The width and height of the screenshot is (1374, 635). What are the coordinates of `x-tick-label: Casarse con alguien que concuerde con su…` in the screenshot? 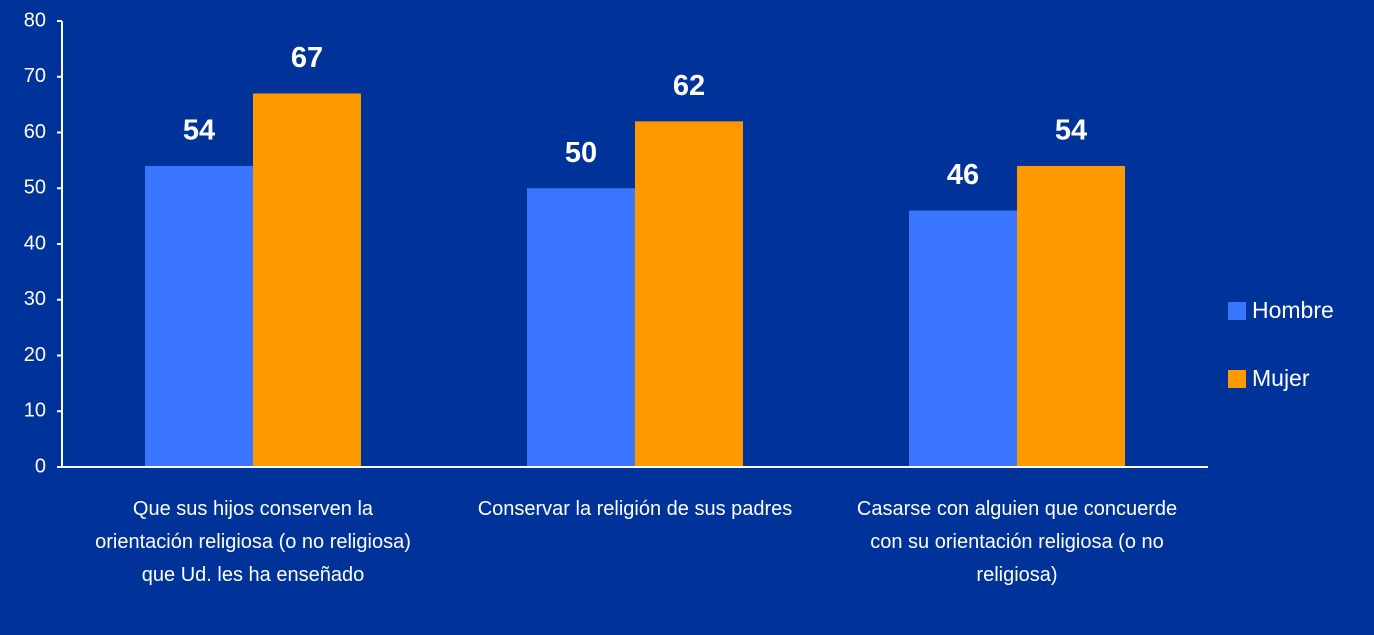 It's located at (1017, 542).